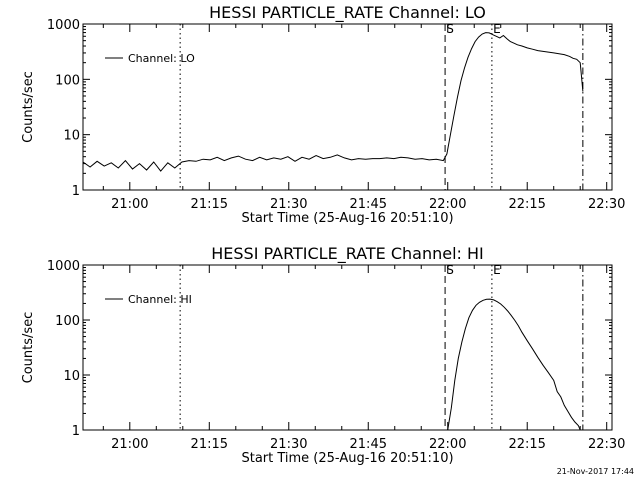  Describe the element at coordinates (28, 107) in the screenshot. I see `panel-1-y-axis-label: Counts/sec` at that location.